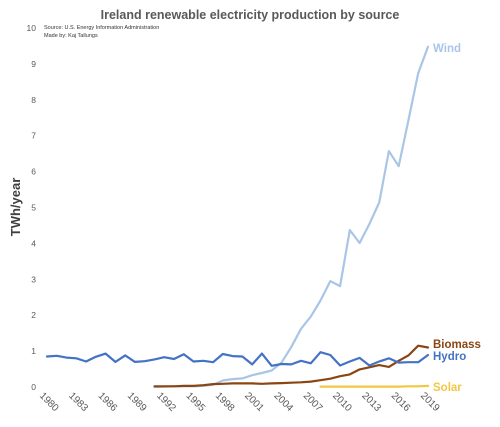  What do you see at coordinates (33, 351) in the screenshot?
I see `y-tick-label: 1` at bounding box center [33, 351].